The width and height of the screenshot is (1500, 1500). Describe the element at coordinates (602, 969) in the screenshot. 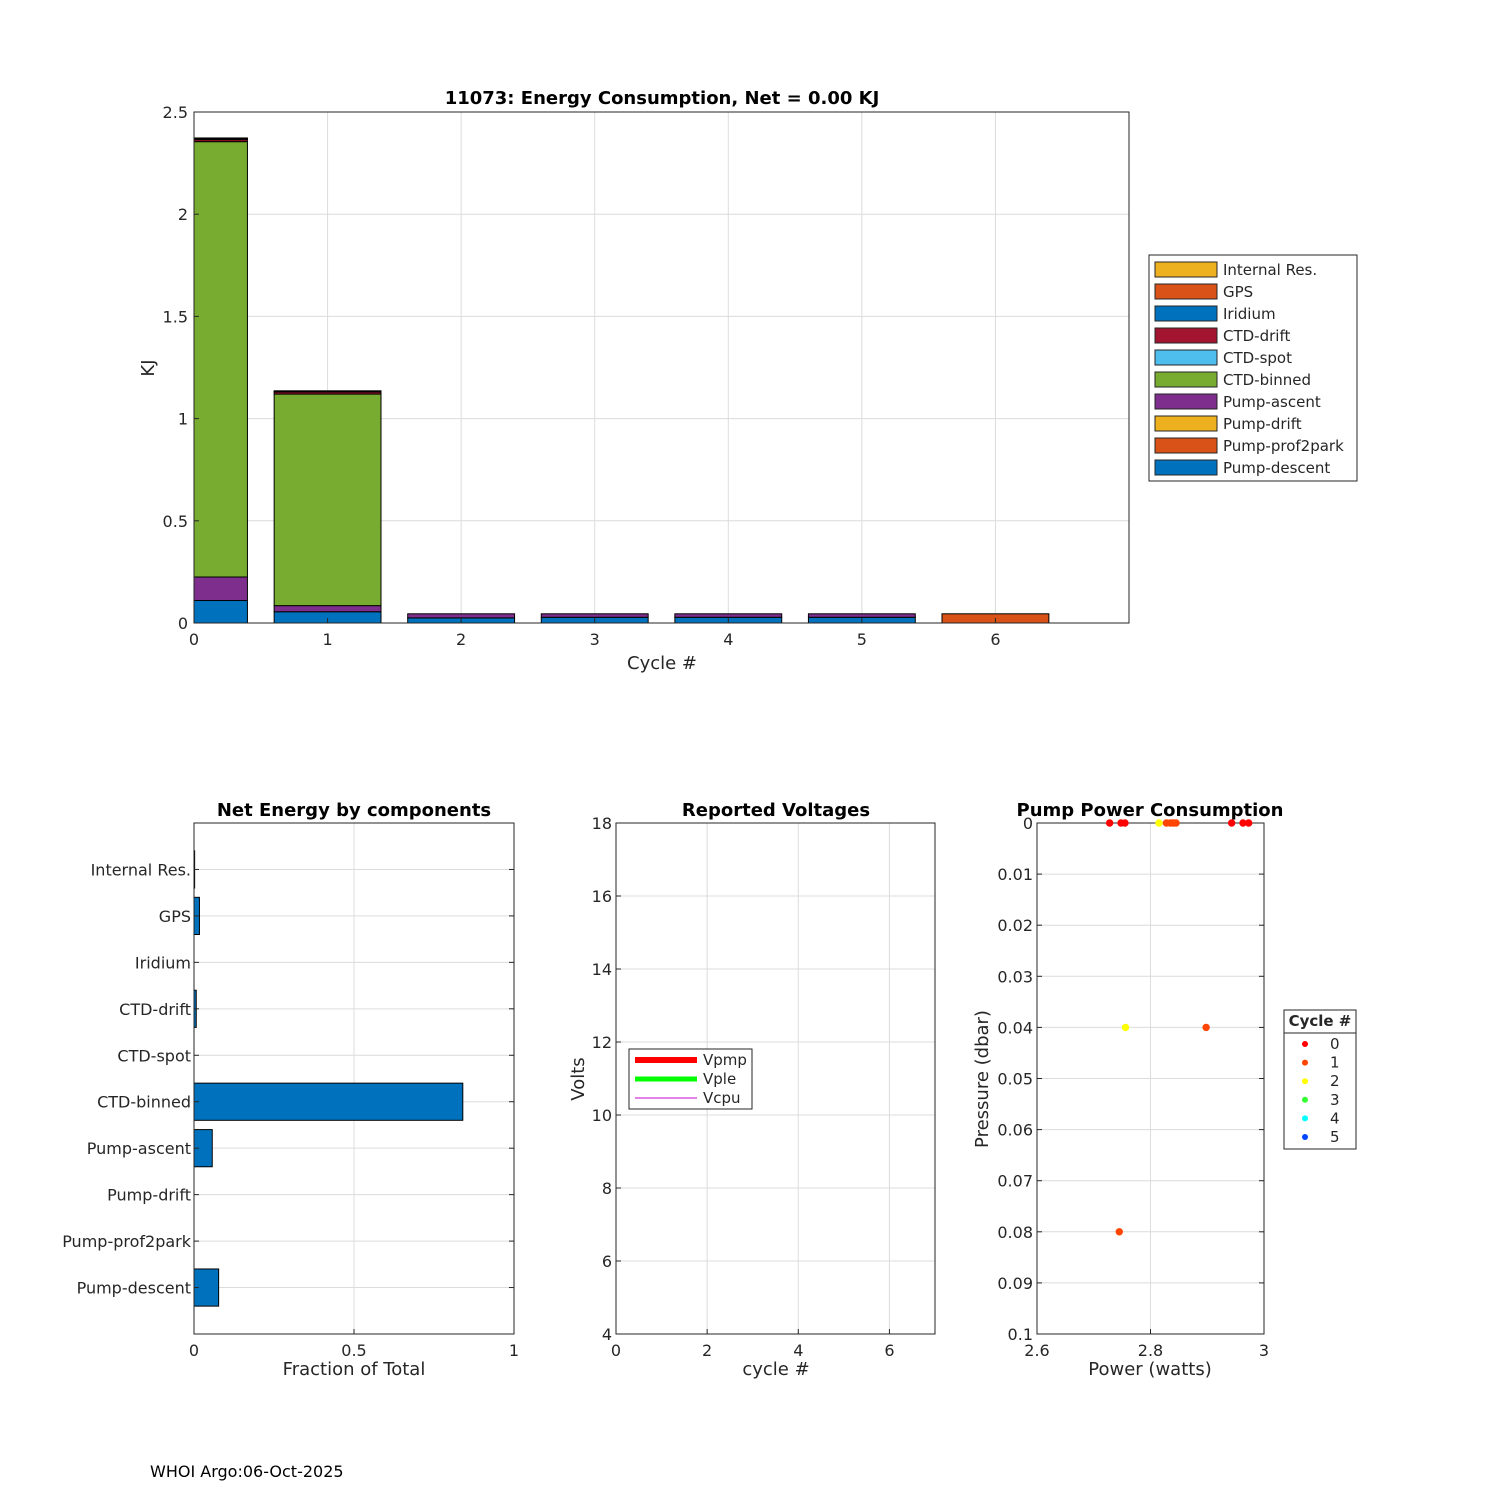

I see `voltages-ytick-label: 14` at that location.